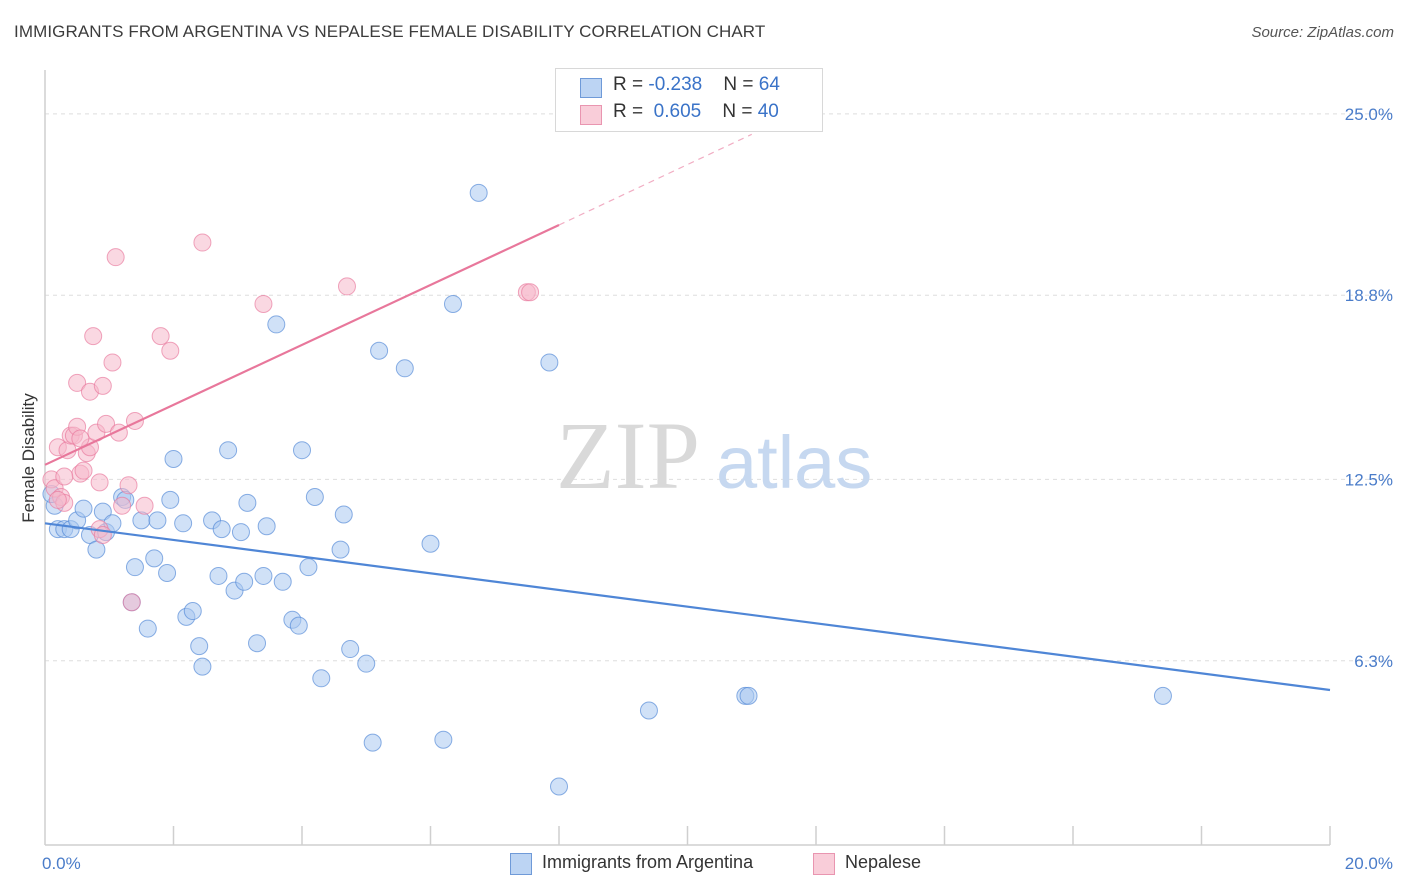 This screenshot has height=892, width=1406. What do you see at coordinates (794, 462) in the screenshot?
I see `watermark-atlas: atlas` at bounding box center [794, 462].